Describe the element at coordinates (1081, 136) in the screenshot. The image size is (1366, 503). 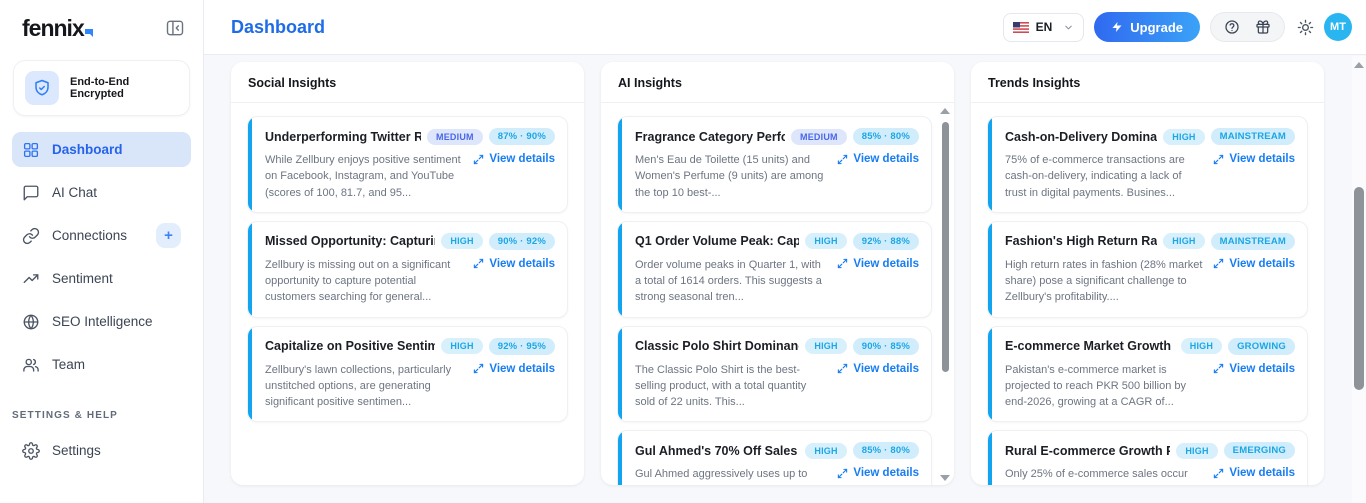
I see `insight-title: Cash-on-Delivery Dominance` at that location.